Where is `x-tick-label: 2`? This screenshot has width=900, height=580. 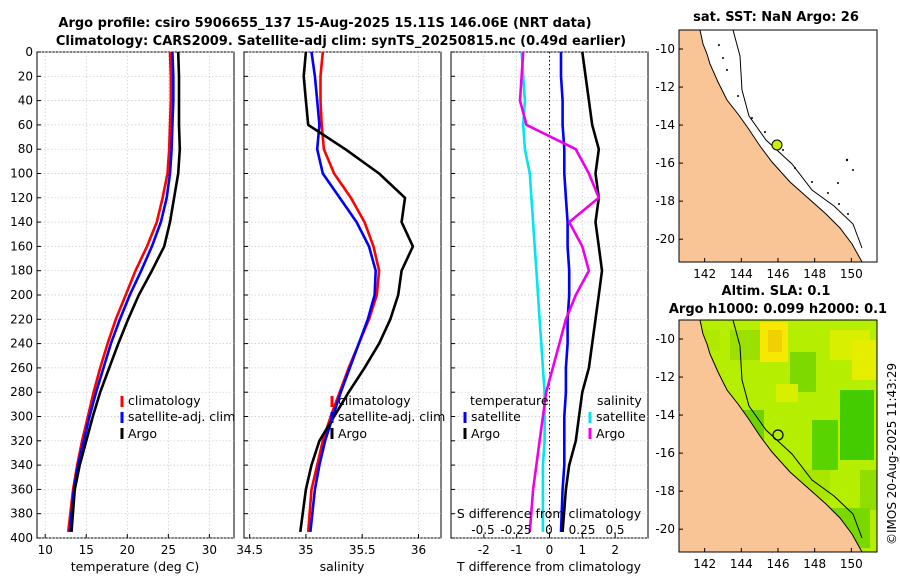
x-tick-label: 2 is located at coordinates (615, 550).